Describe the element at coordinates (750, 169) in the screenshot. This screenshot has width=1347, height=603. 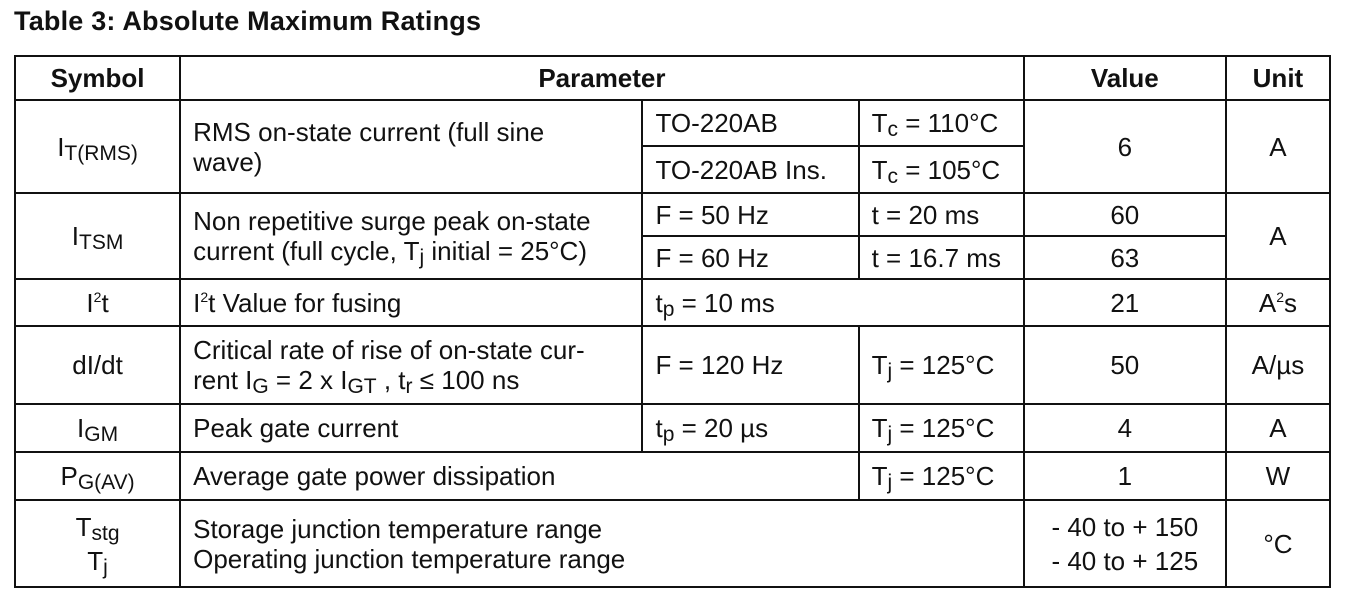
I see `condition-cell: TO-220AB Ins.` at that location.